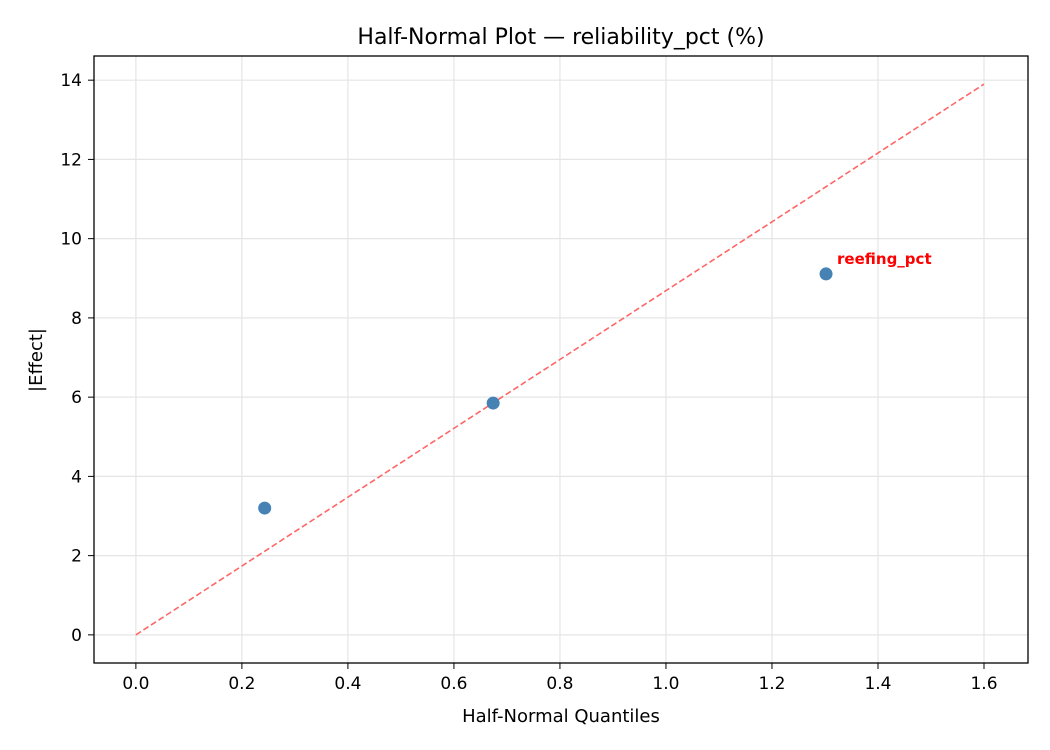  I want to click on y-tick-label: 14, so click(71, 81).